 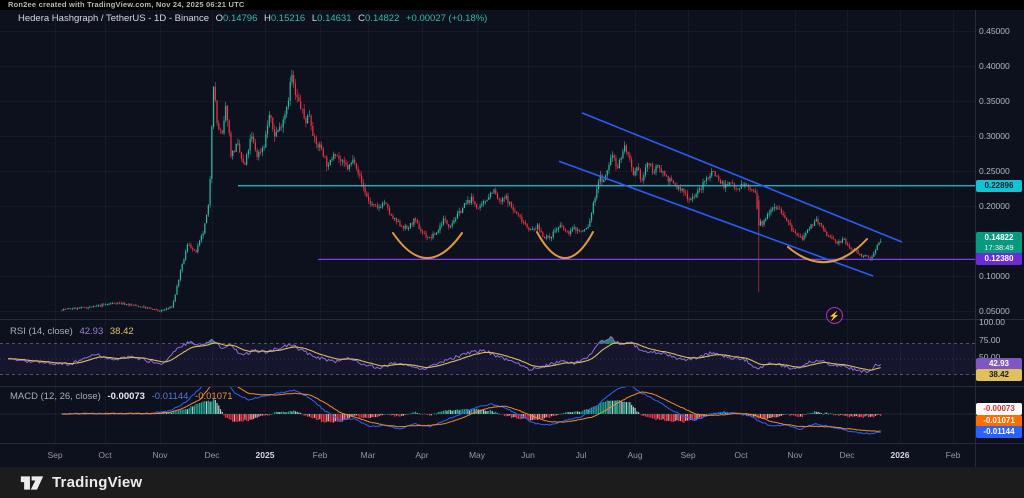 What do you see at coordinates (55, 396) in the screenshot?
I see `macd-title: MACD (12, 26, close)` at bounding box center [55, 396].